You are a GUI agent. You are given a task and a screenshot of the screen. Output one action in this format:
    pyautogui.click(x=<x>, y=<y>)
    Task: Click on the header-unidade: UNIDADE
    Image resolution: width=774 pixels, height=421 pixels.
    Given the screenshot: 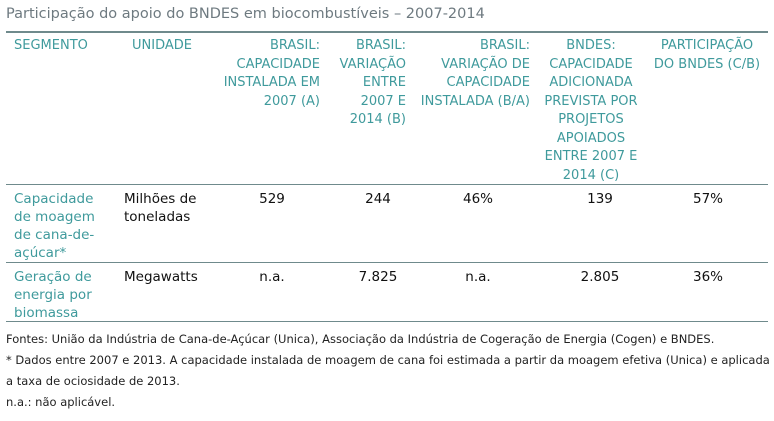 What is the action you would take?
    pyautogui.click(x=162, y=45)
    